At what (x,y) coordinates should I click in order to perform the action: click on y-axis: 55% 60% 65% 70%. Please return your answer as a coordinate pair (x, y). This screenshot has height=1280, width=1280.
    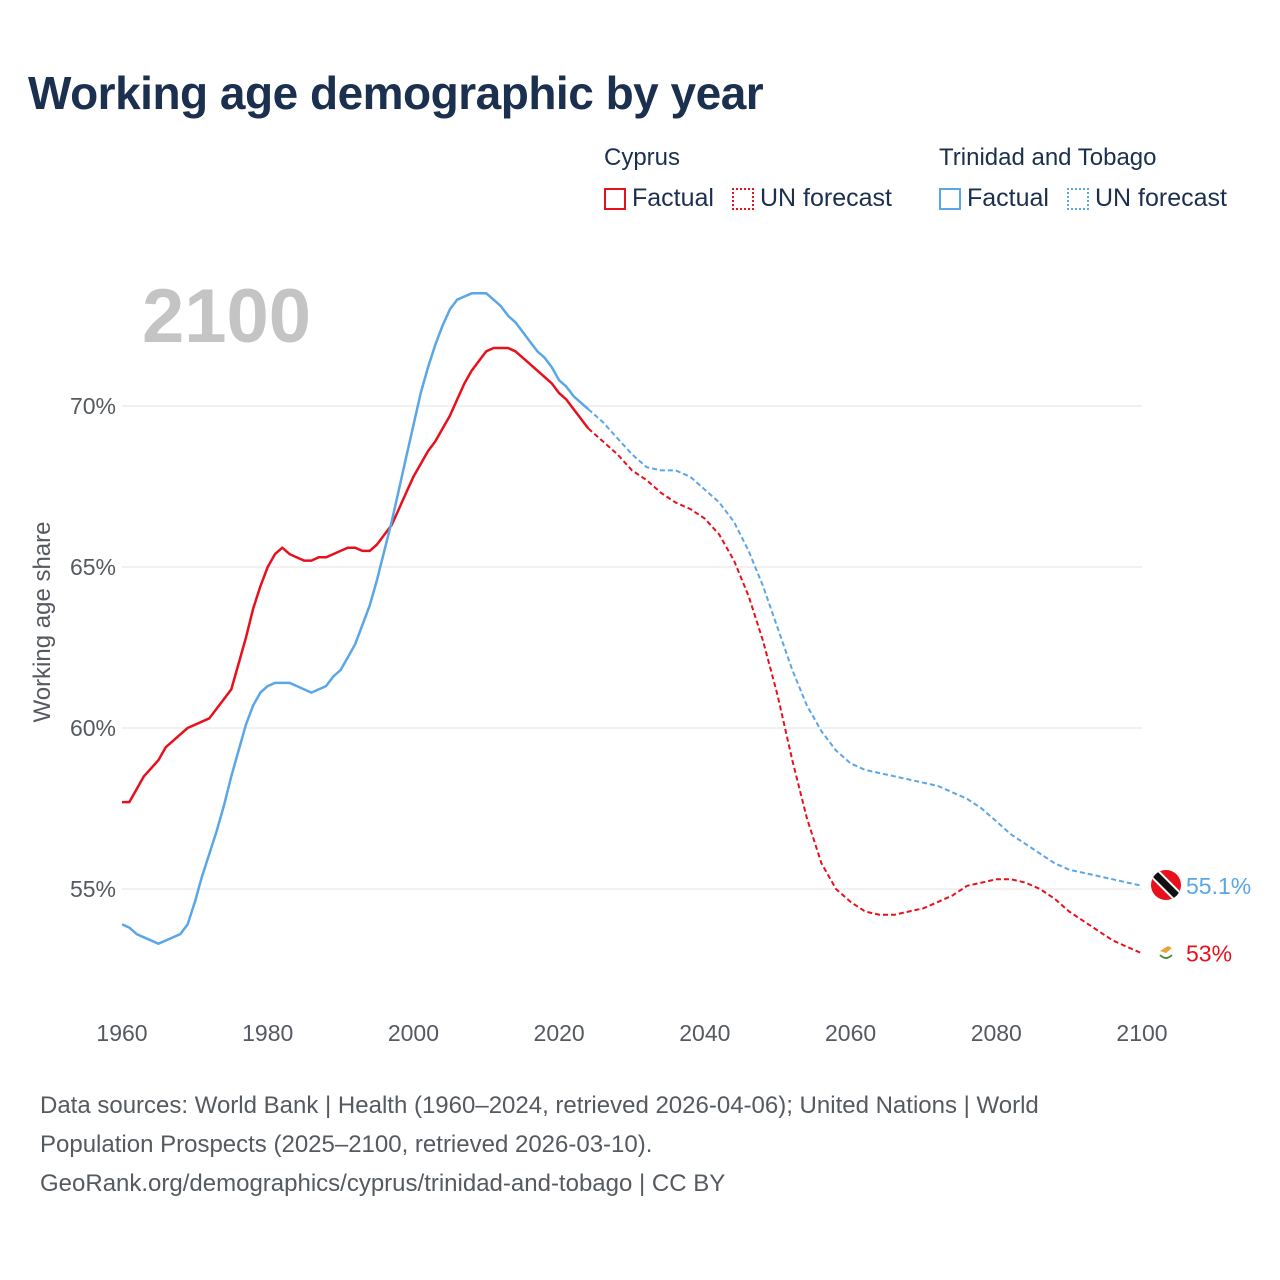
    Looking at the image, I should click on (93, 647).